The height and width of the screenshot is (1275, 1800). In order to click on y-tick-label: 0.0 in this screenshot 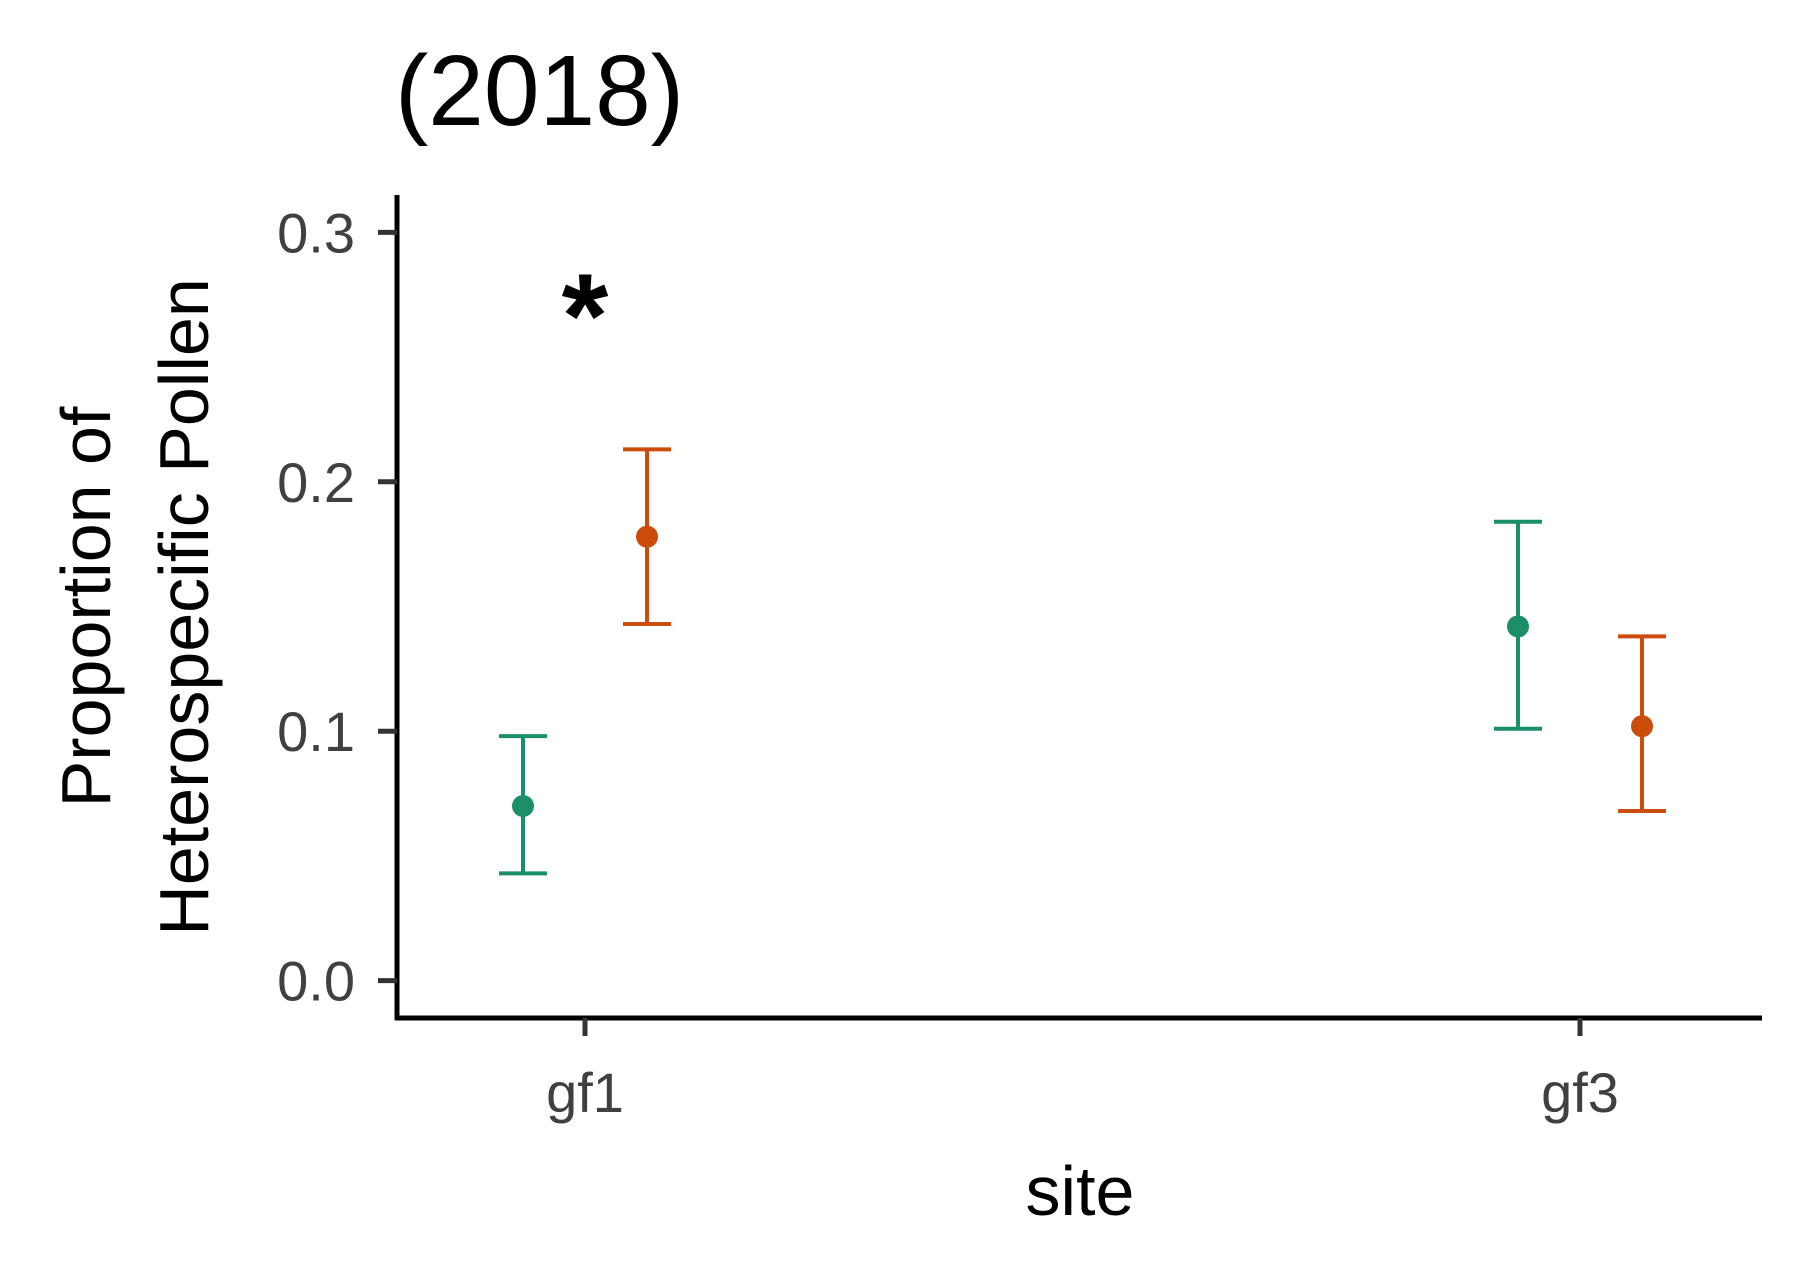, I will do `click(316, 981)`.